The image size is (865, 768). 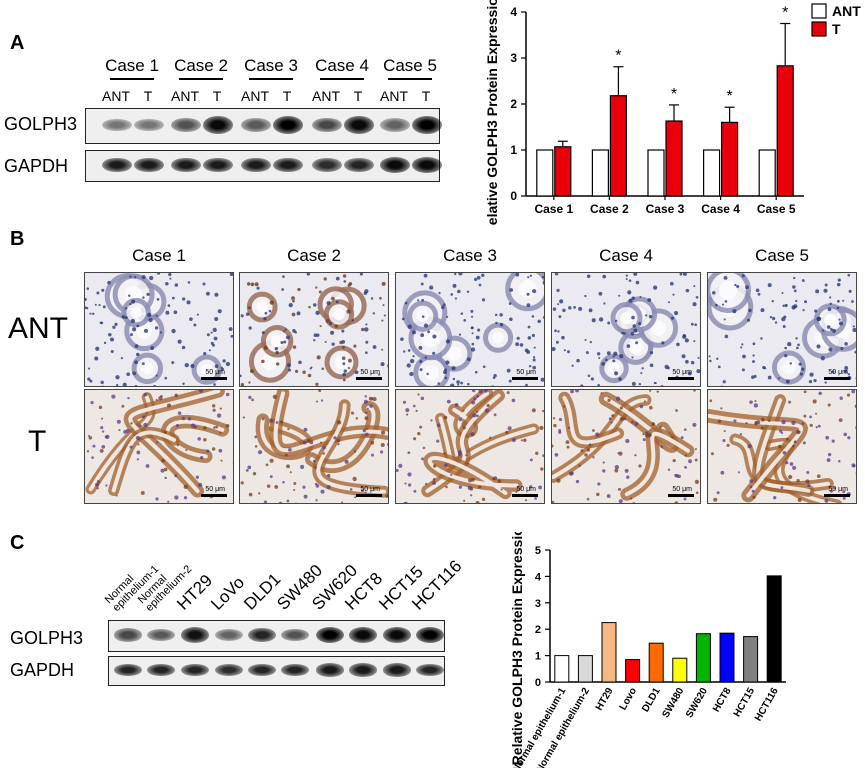 What do you see at coordinates (517, 648) in the screenshot?
I see `chart-c-ylabel: Relative GOLPH3 Protein Expression` at bounding box center [517, 648].